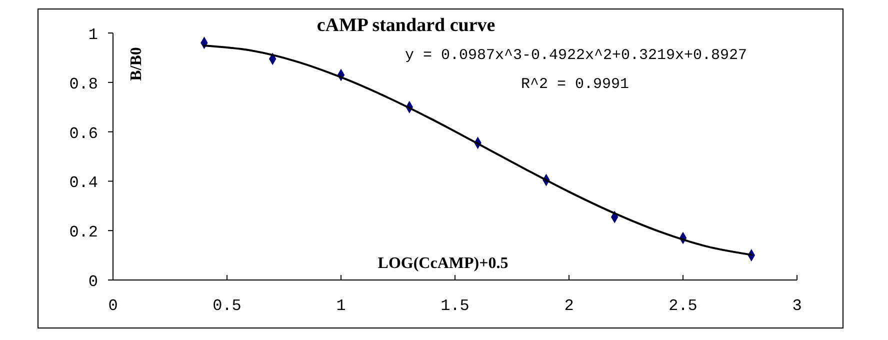 Image resolution: width=888 pixels, height=340 pixels. I want to click on x-tick-label: 1, so click(341, 306).